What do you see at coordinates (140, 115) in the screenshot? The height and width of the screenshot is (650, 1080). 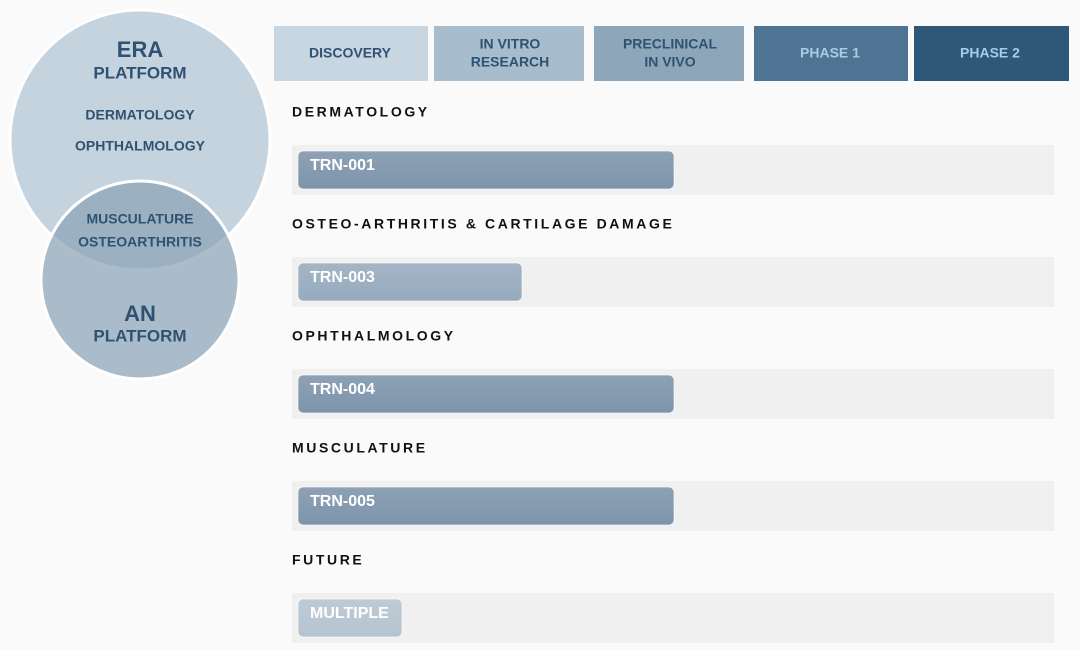 I see `era-item: DERMATOLOGY` at bounding box center [140, 115].